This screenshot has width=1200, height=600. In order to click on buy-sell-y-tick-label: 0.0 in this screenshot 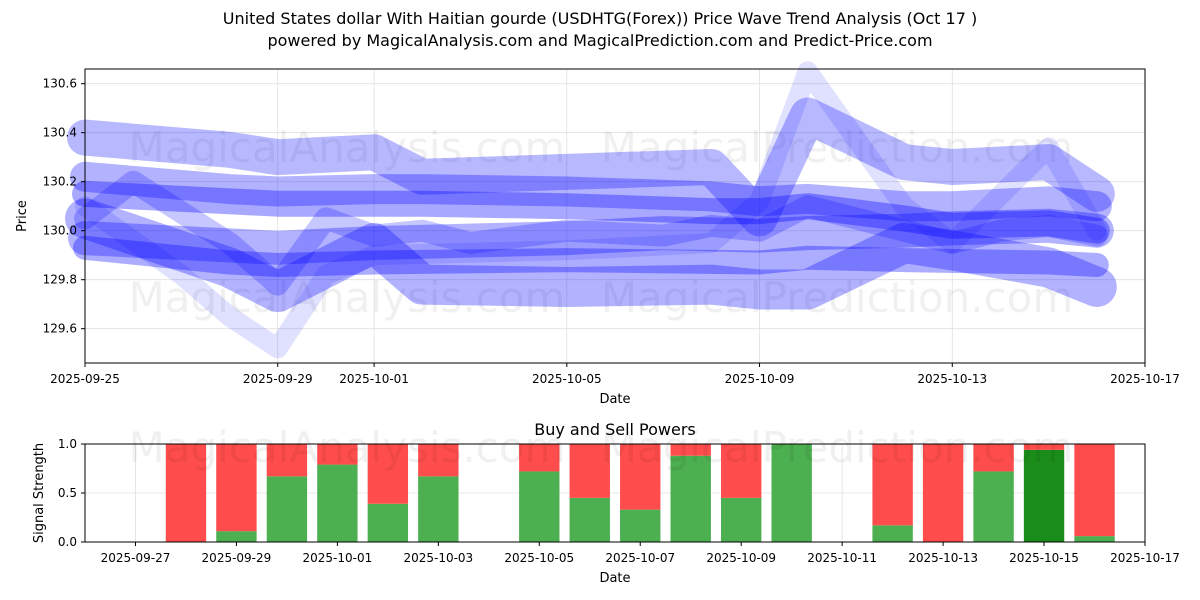, I will do `click(67, 542)`.